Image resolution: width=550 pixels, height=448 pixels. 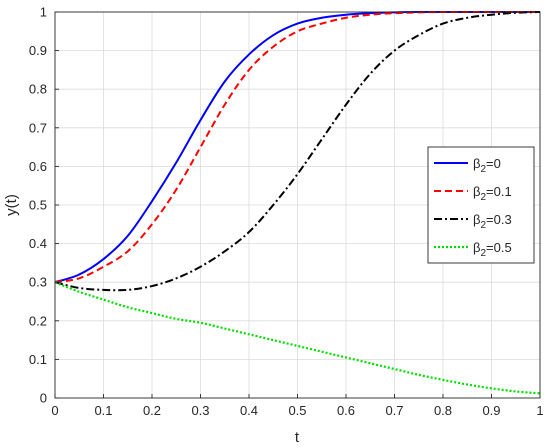 What do you see at coordinates (54, 410) in the screenshot?
I see `x-tick-label: 0` at bounding box center [54, 410].